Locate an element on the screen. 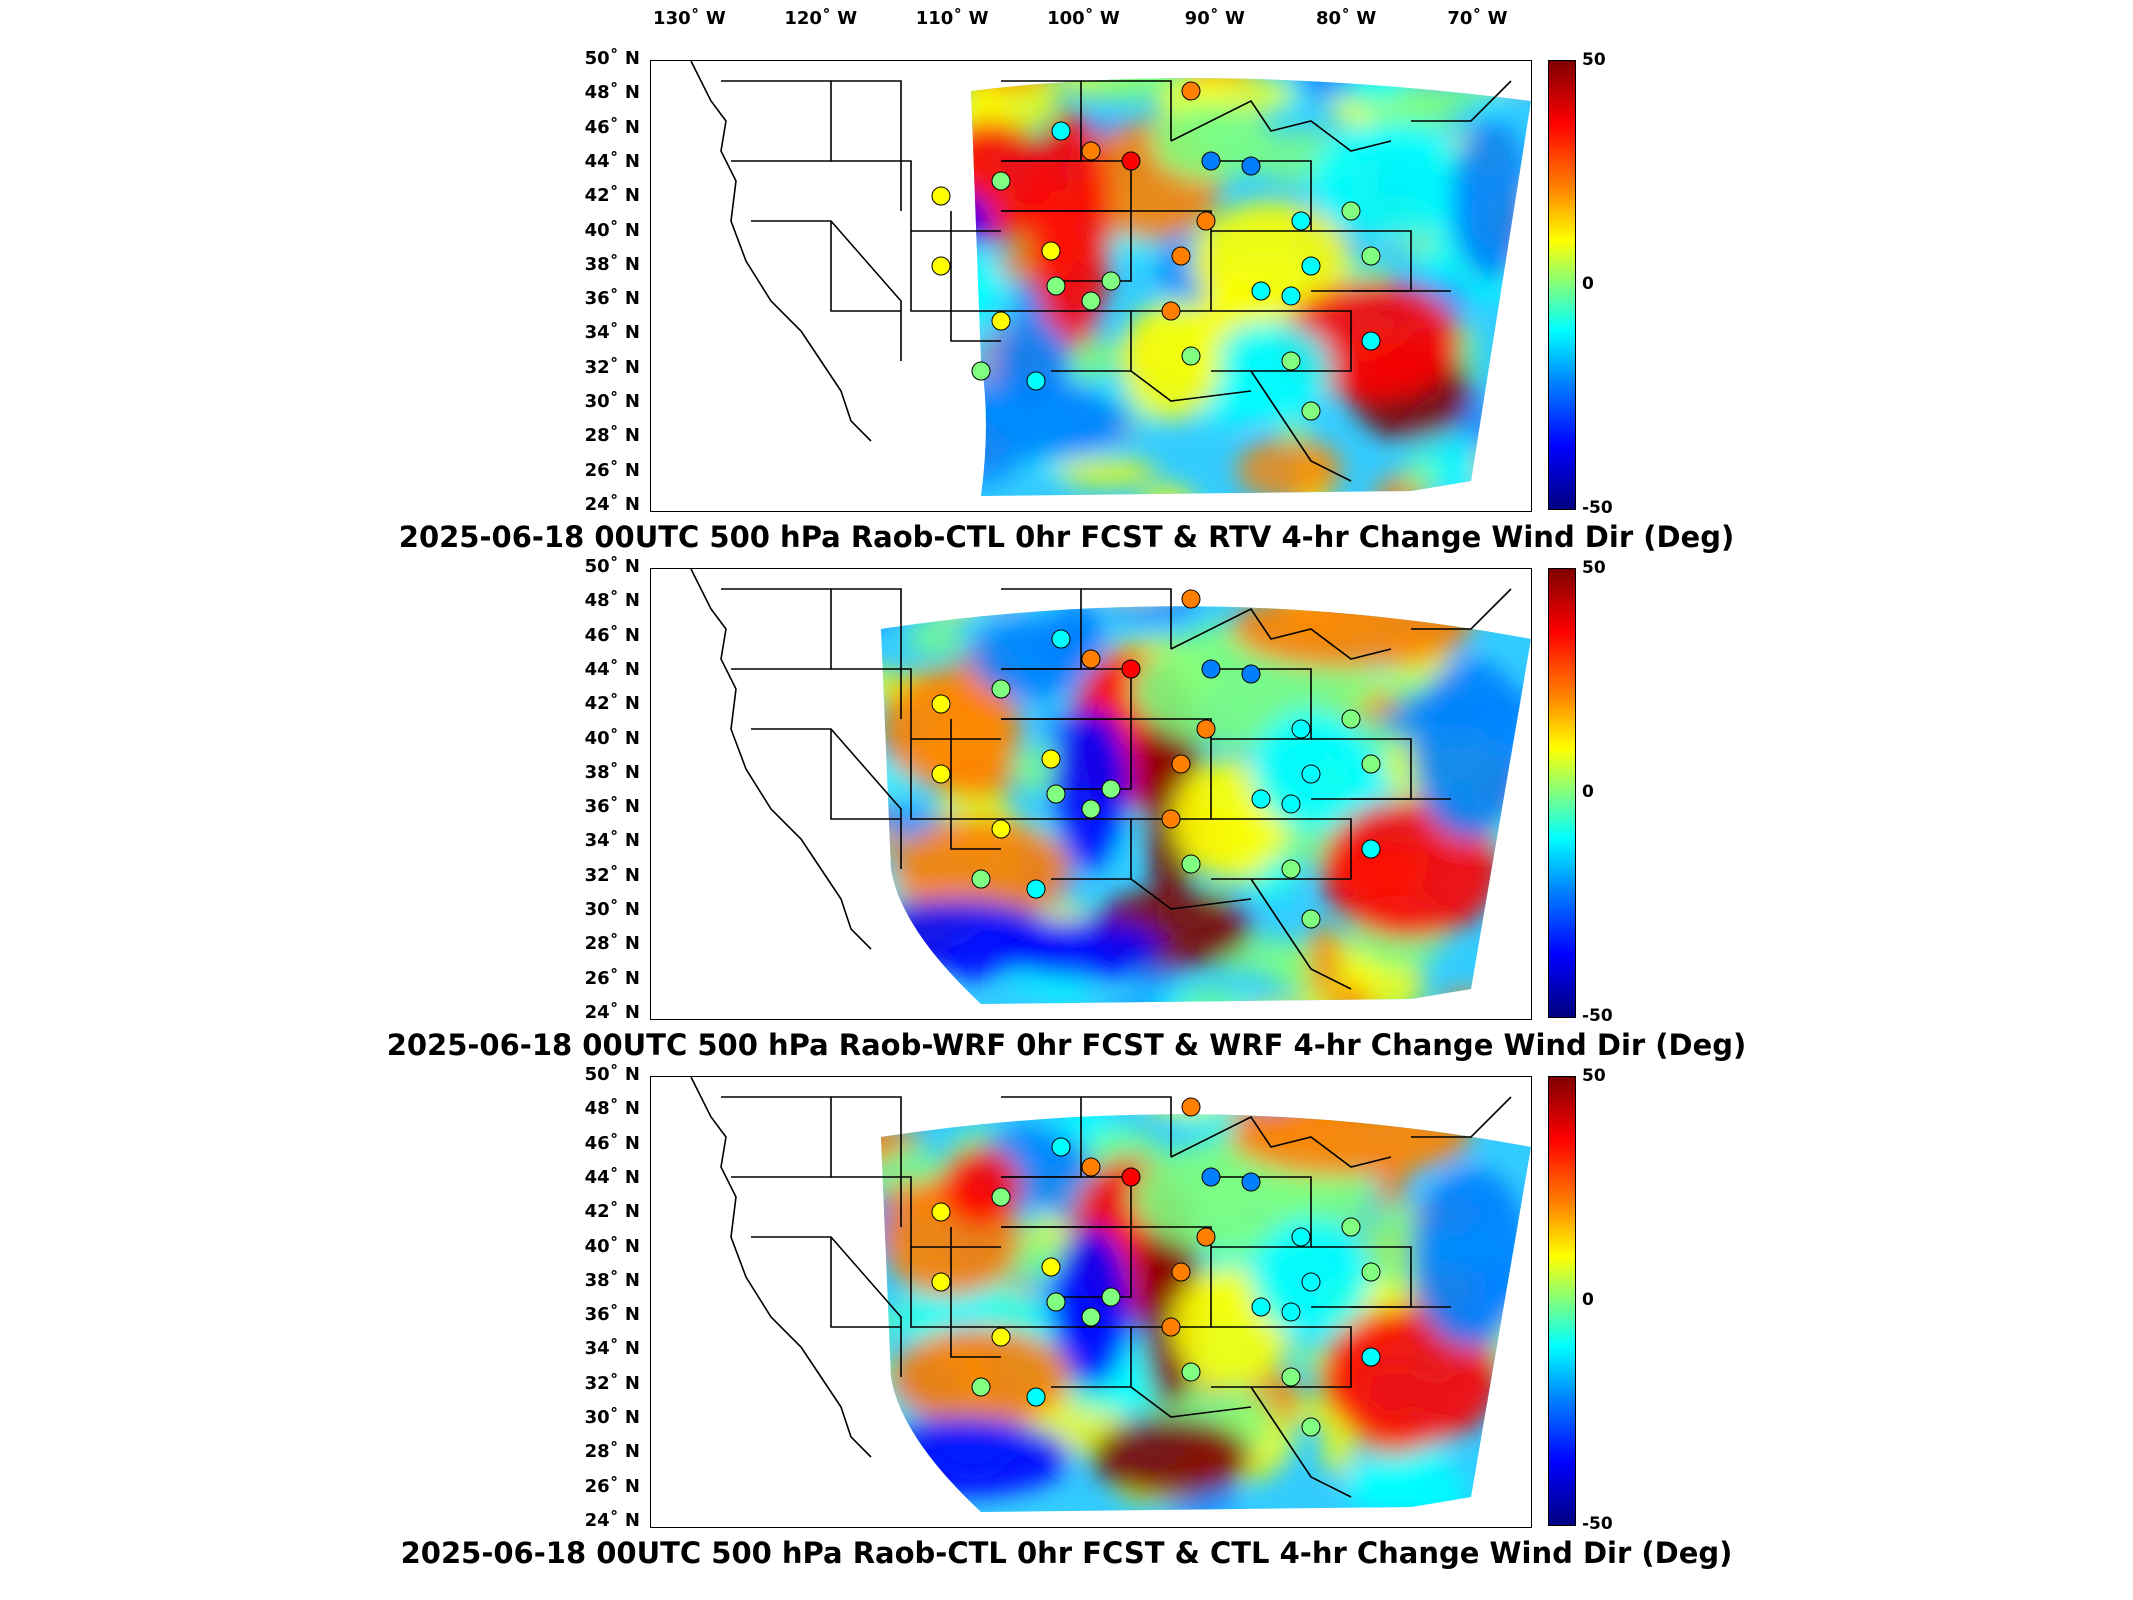  longitude-tick-label: 120˚ W is located at coordinates (821, 18).